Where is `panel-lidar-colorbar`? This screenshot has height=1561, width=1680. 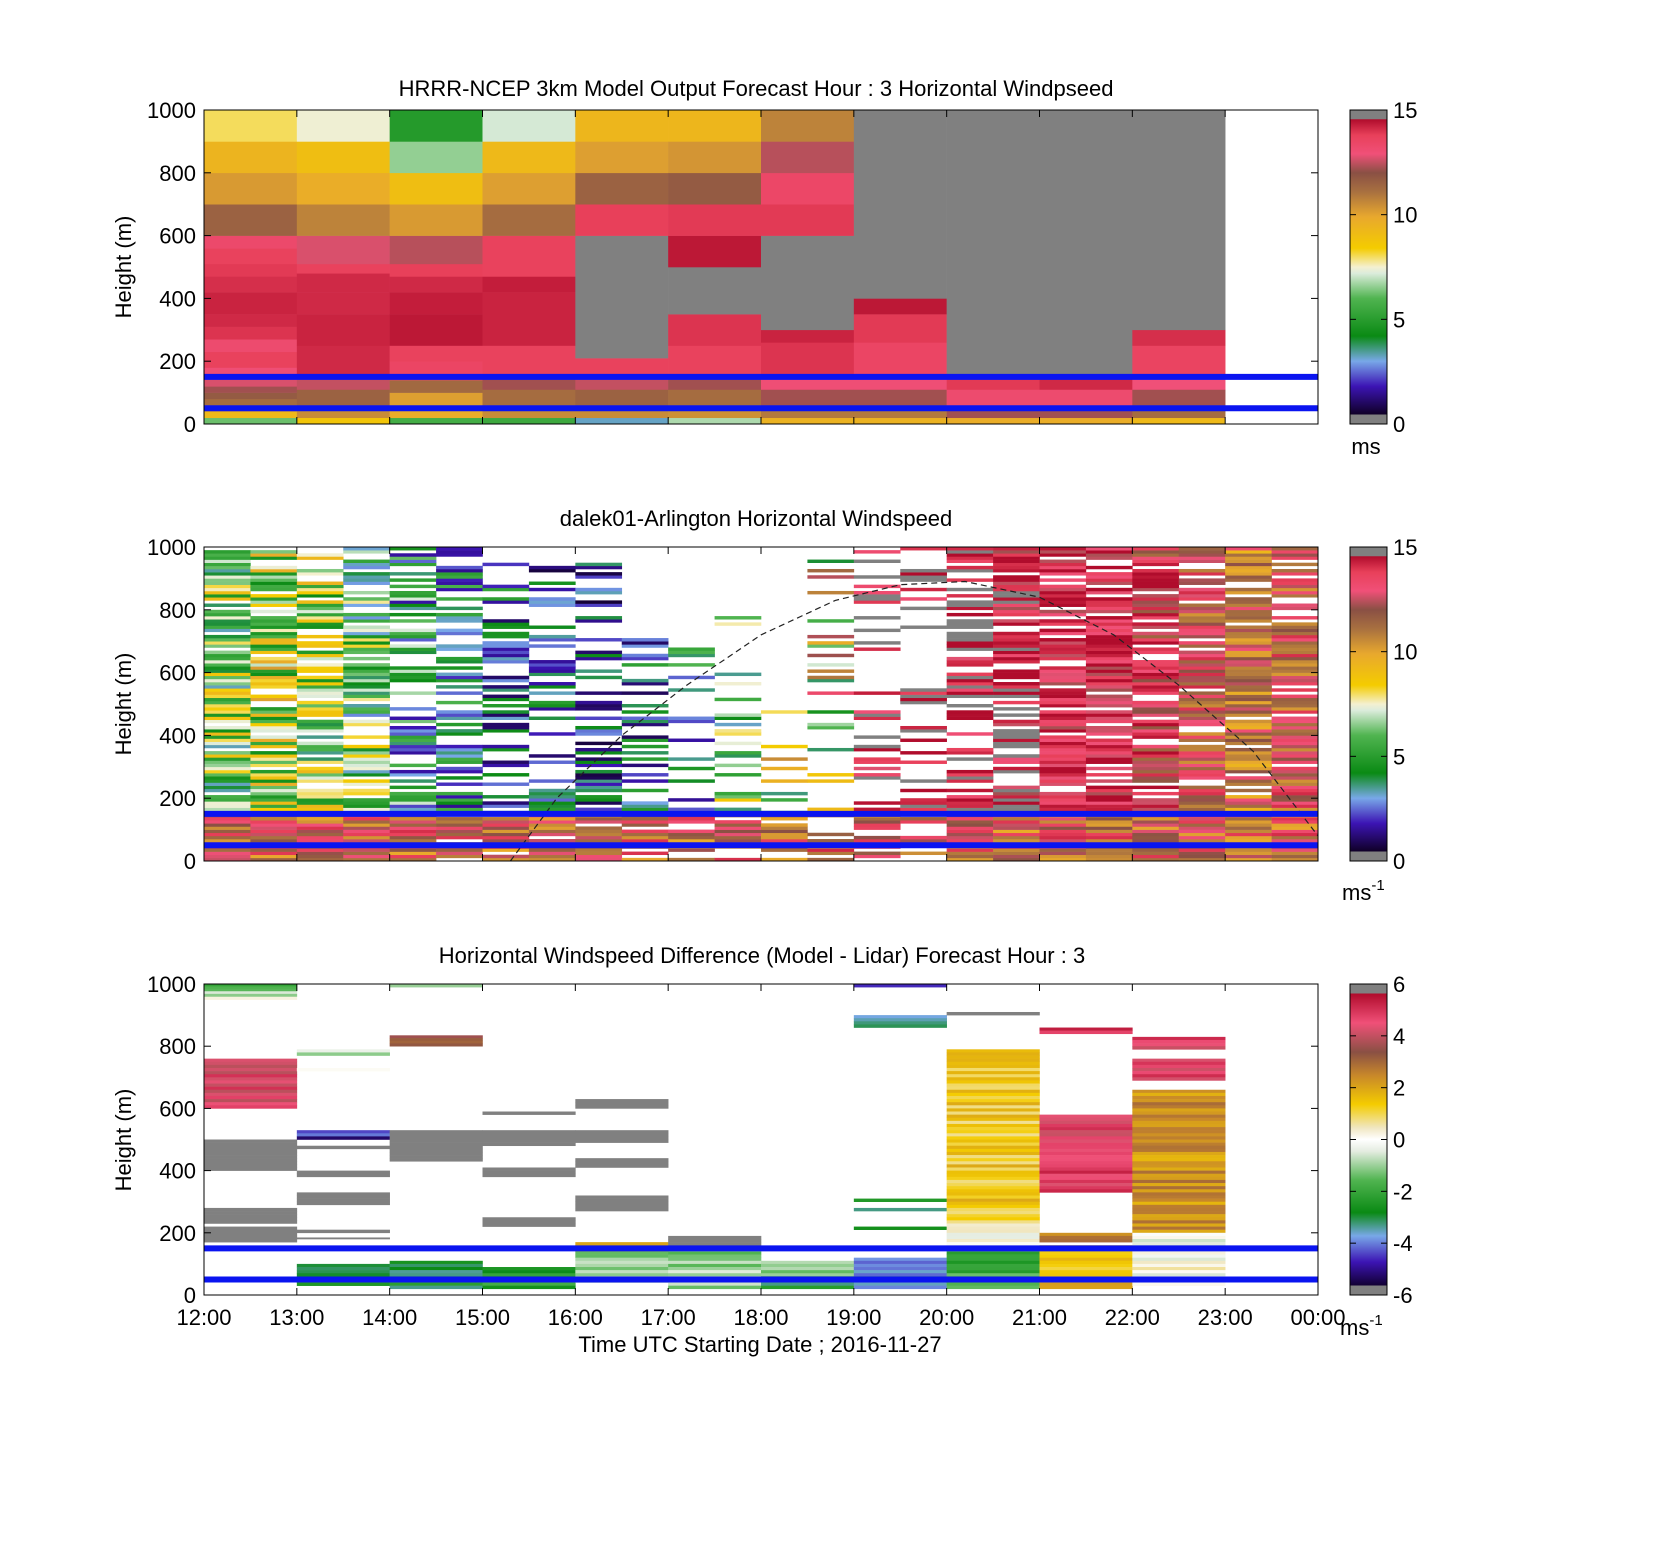
panel-lidar-colorbar is located at coordinates (1368, 704).